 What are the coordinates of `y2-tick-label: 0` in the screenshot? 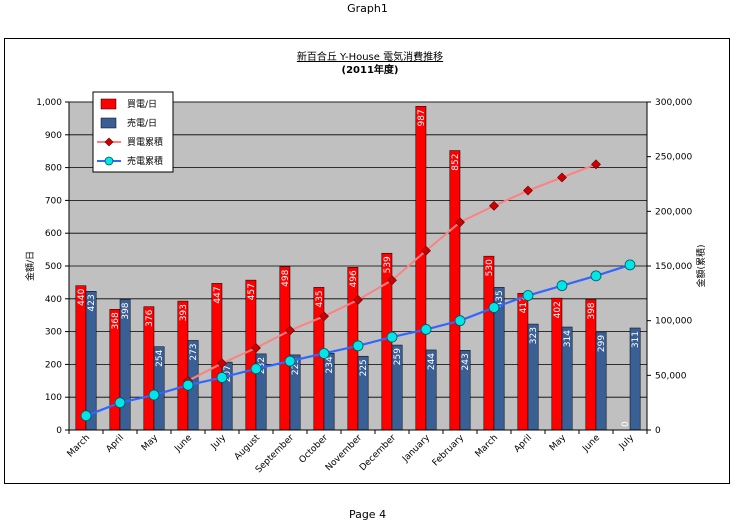 It's located at (658, 431).